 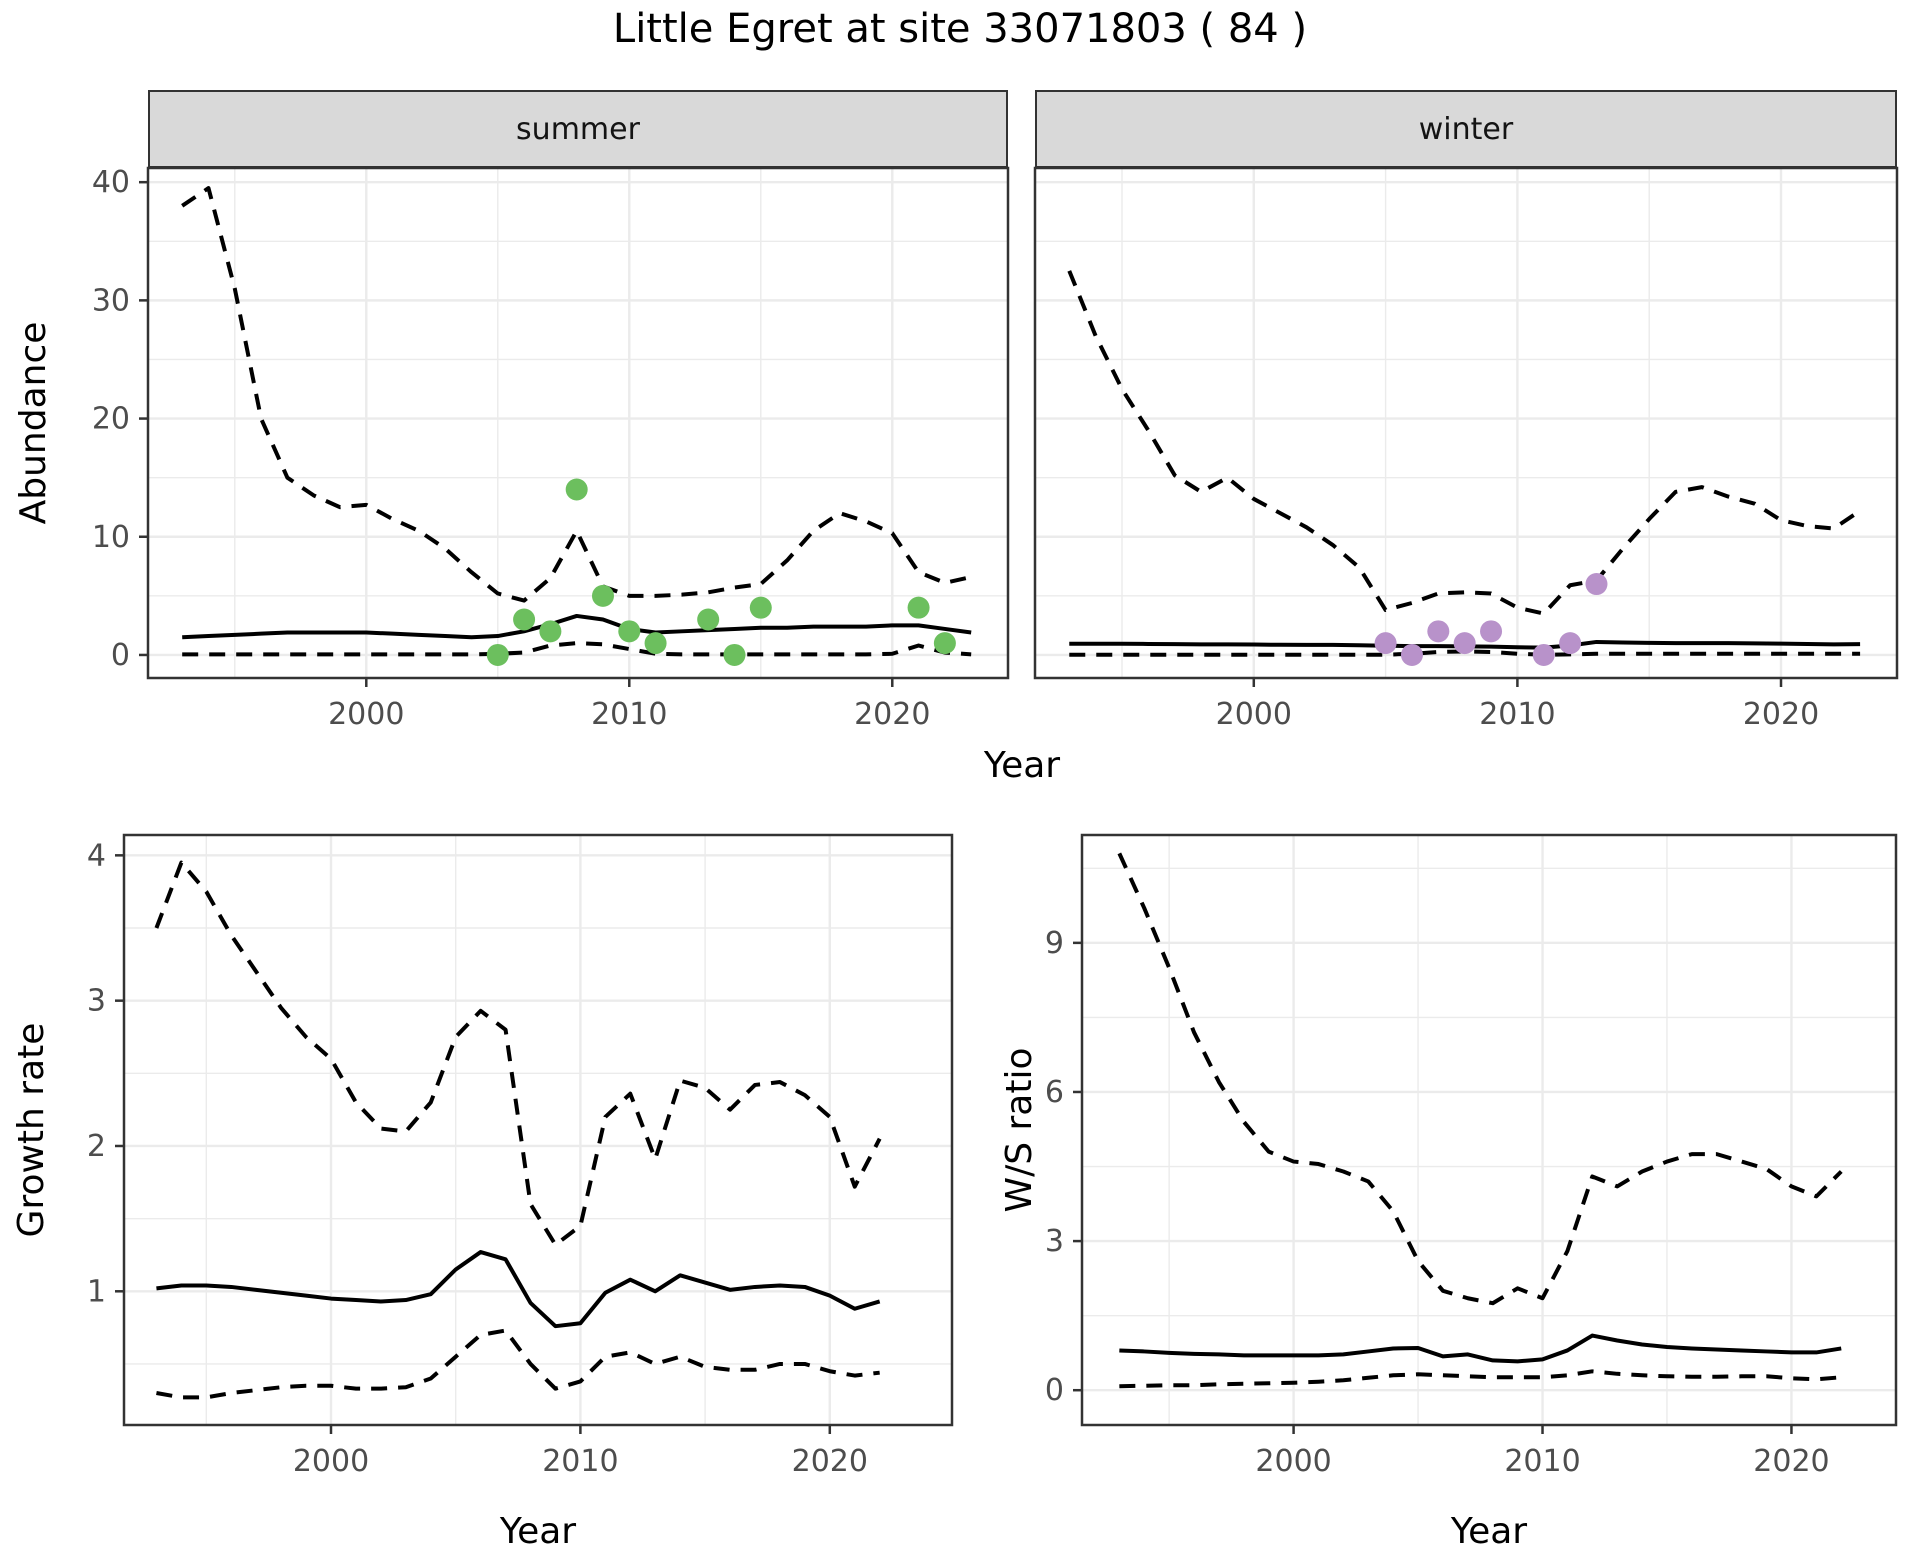 What do you see at coordinates (960, 29) in the screenshot?
I see `figure-title: Little Egret at site 33071803 ( 84 )` at bounding box center [960, 29].